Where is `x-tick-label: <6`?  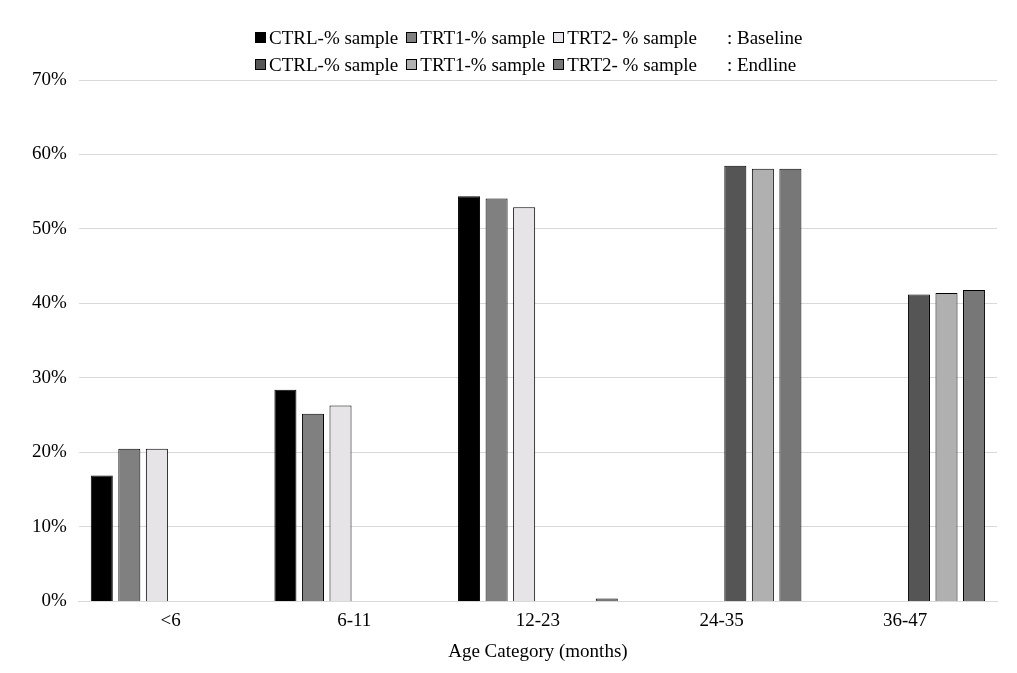 x-tick-label: <6 is located at coordinates (170, 619).